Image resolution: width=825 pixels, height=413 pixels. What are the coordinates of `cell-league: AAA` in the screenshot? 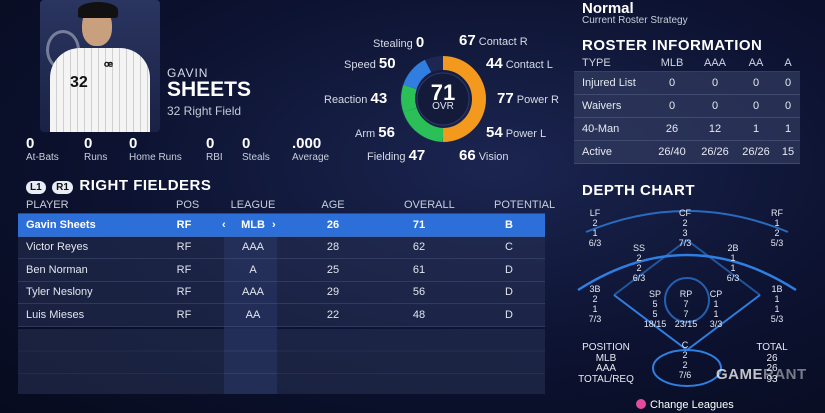 It's located at (252, 247).